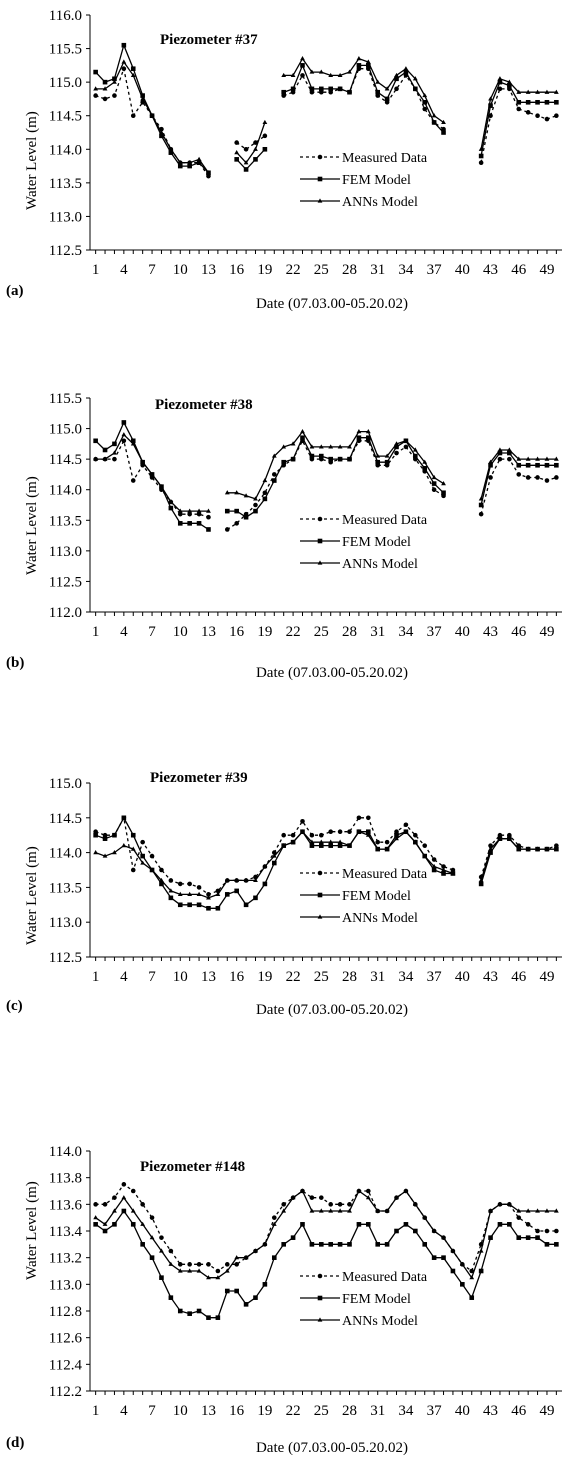 This screenshot has width=564, height=1465. What do you see at coordinates (321, 977) in the screenshot?
I see `x-tick-label: 25` at bounding box center [321, 977].